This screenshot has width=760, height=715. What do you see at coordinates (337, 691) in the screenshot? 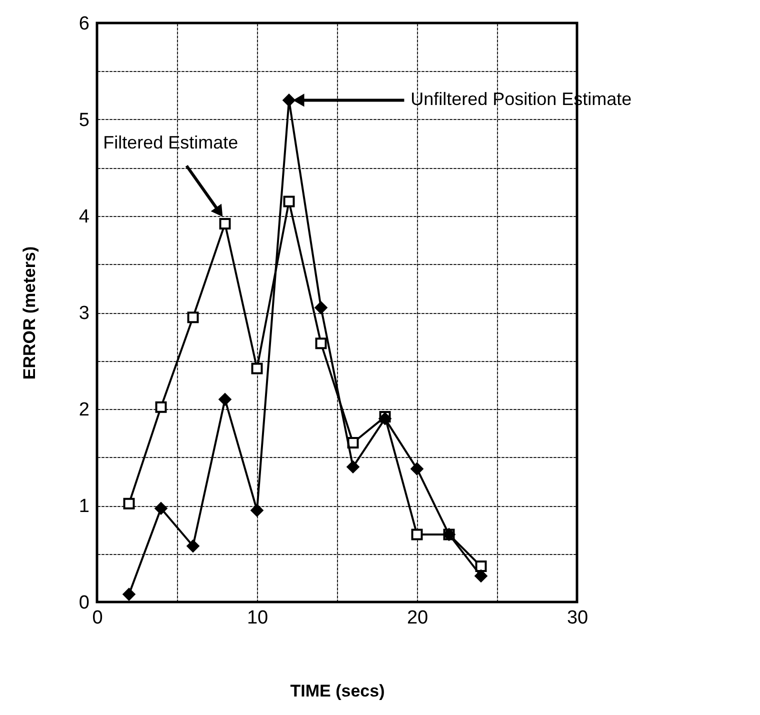
I see `x-axis-title: TIME (secs)` at bounding box center [337, 691].